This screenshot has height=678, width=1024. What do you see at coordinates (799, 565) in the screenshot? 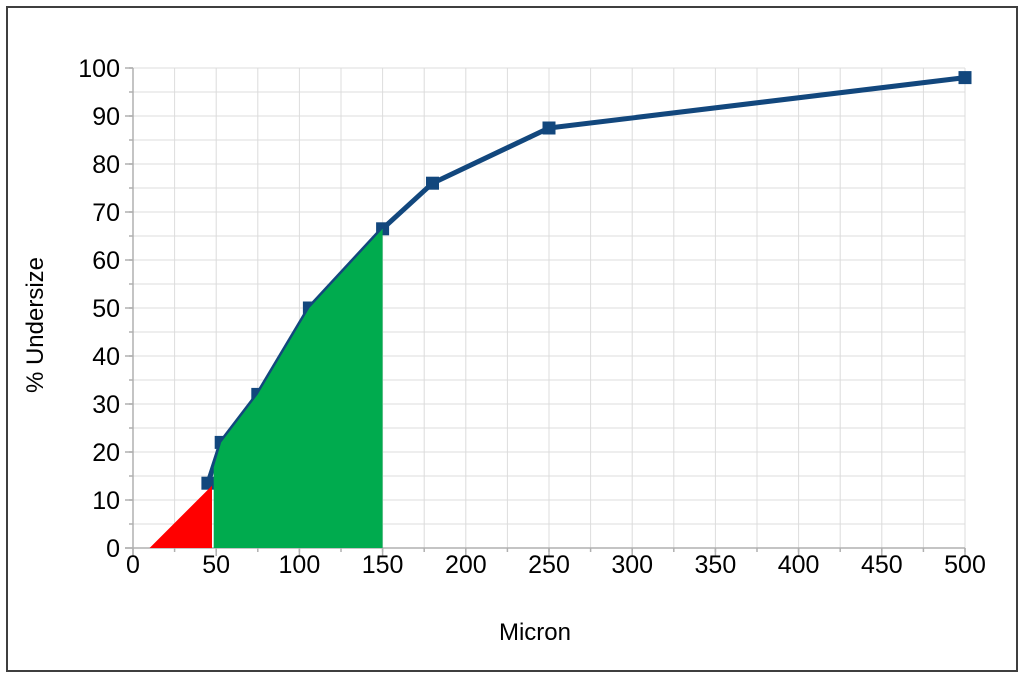
I see `x-tick-label: 400` at bounding box center [799, 565].